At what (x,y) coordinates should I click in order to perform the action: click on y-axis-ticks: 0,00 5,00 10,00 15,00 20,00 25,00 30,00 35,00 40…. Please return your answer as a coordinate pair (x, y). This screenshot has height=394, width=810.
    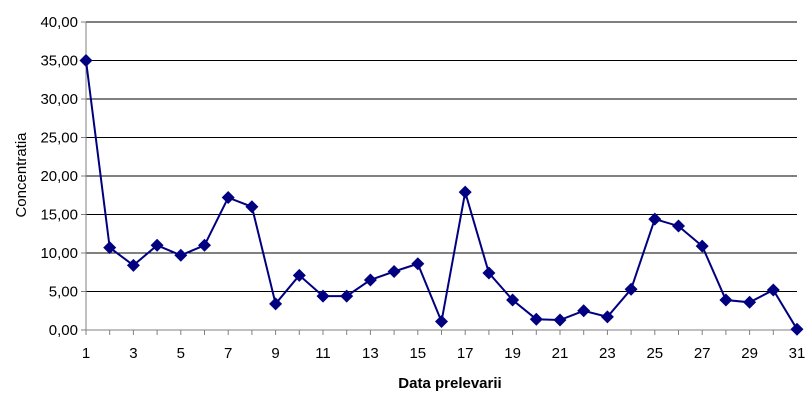
    Looking at the image, I should click on (63, 176).